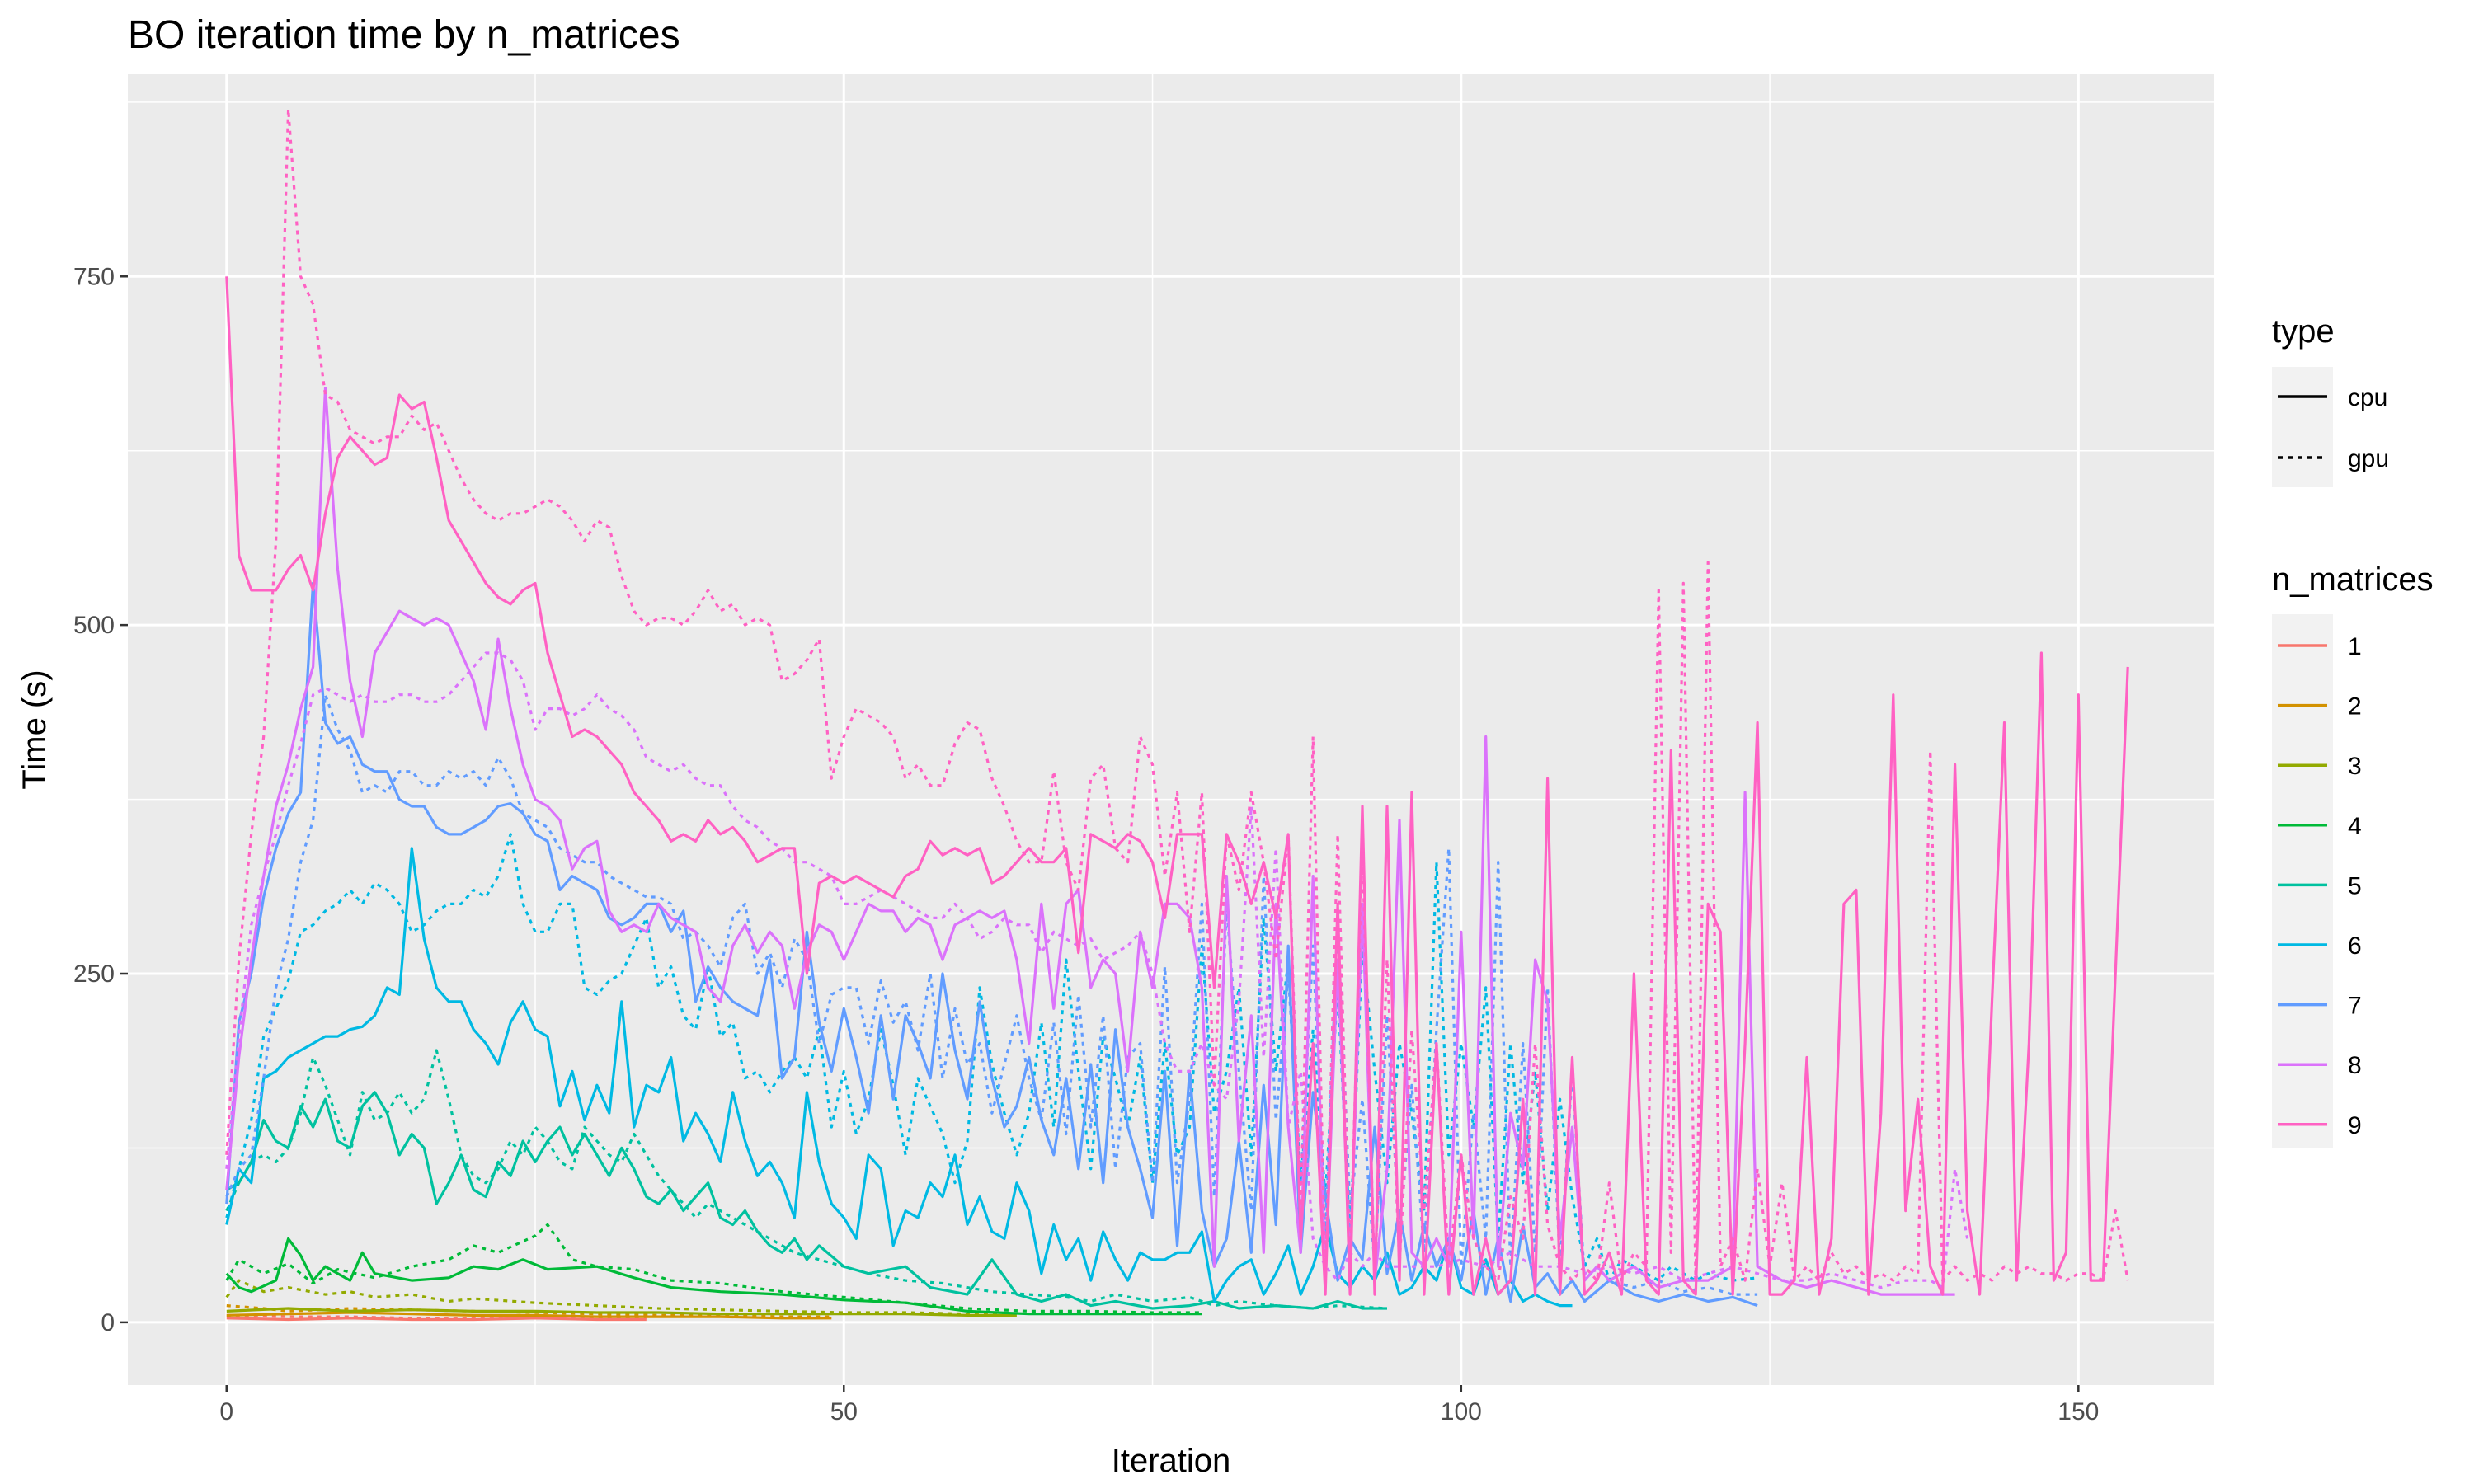 The image size is (2474, 1484). What do you see at coordinates (2367, 397) in the screenshot?
I see `legend-label-cpu: cpu` at bounding box center [2367, 397].